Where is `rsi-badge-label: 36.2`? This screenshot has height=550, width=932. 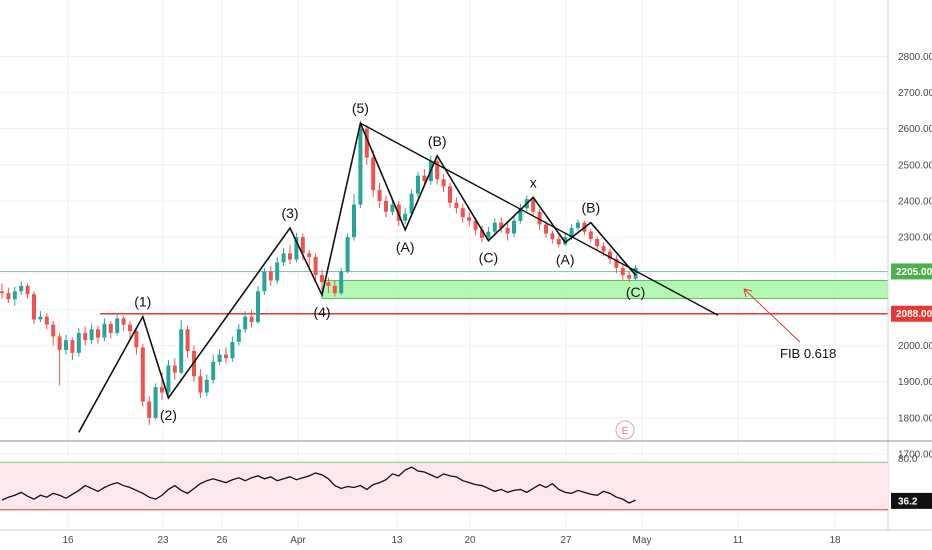 rsi-badge-label: 36.2 is located at coordinates (908, 501).